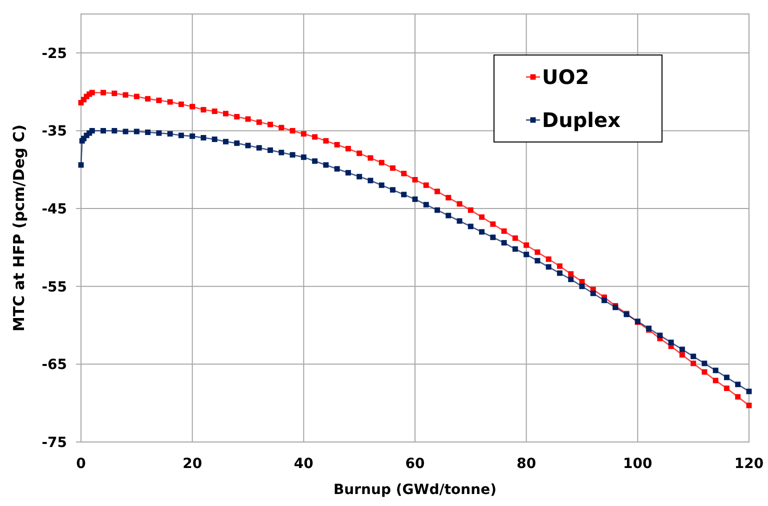 This screenshot has height=506, width=768. Describe the element at coordinates (526, 464) in the screenshot. I see `x-tick-label: 80` at that location.